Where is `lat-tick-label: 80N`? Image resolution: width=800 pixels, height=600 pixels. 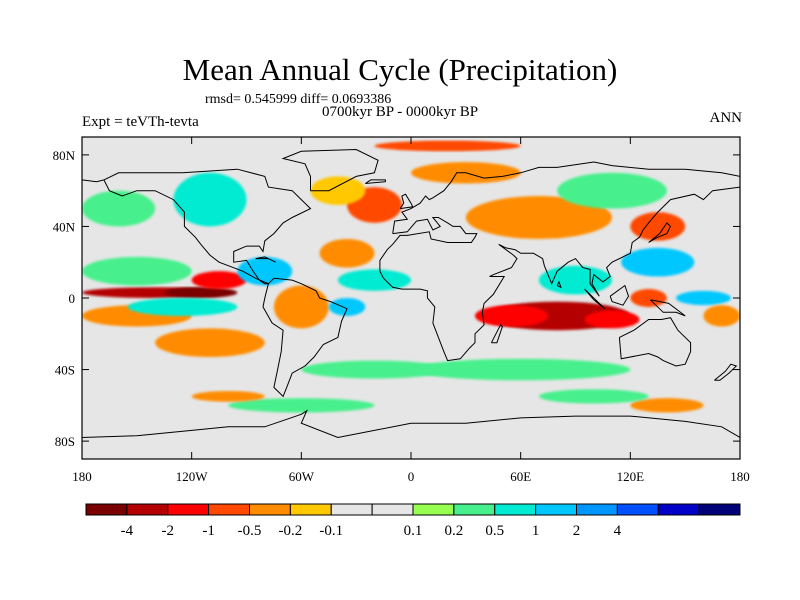
lat-tick-label: 80N is located at coordinates (64, 155).